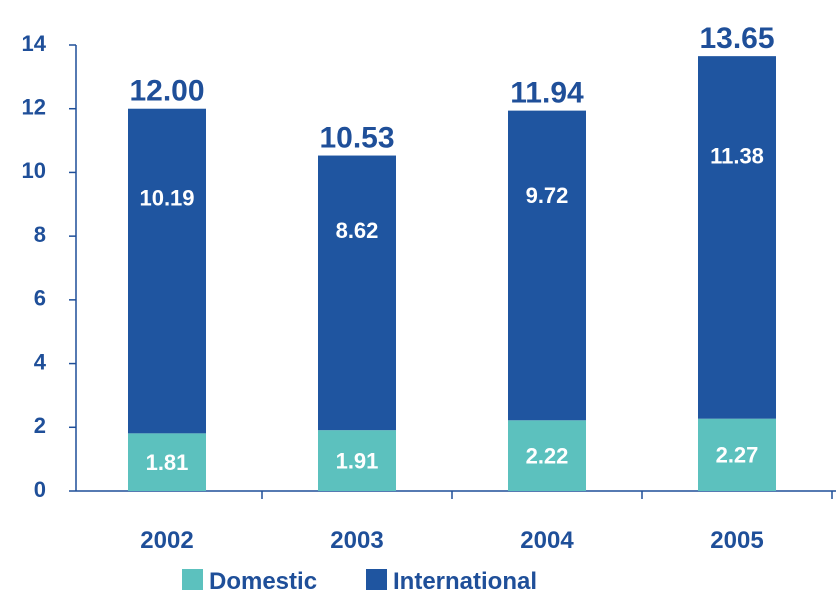  I want to click on legend-swatch-domestic, so click(192, 579).